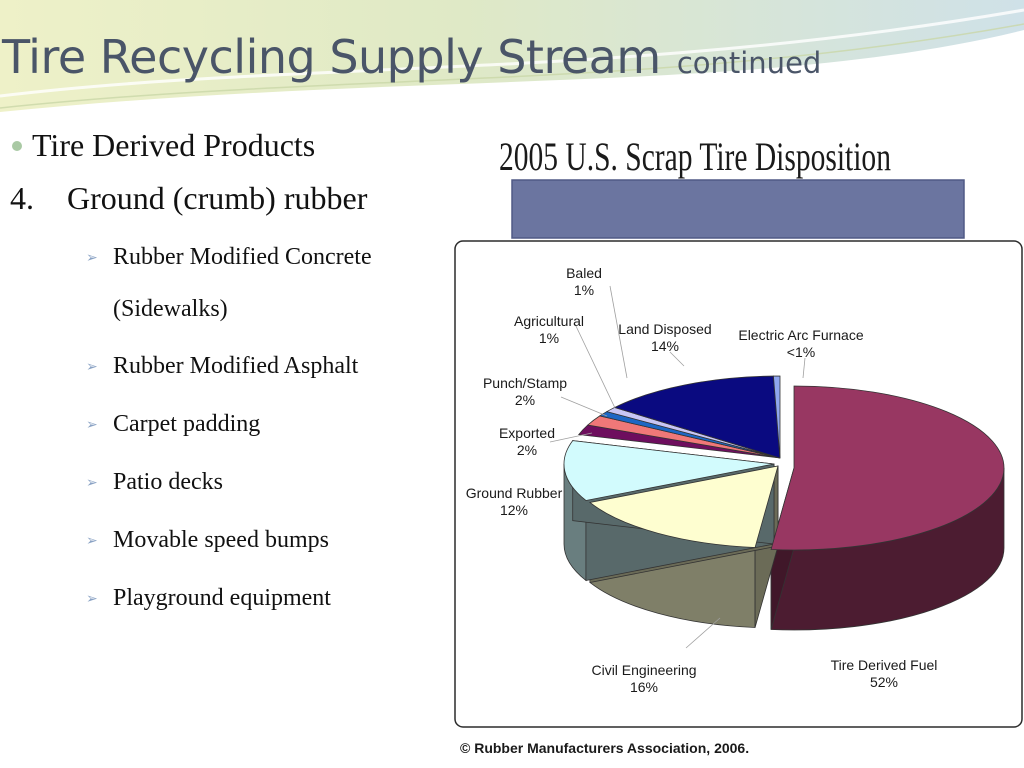  I want to click on bullet-text: Tire Derived Products, so click(174, 145).